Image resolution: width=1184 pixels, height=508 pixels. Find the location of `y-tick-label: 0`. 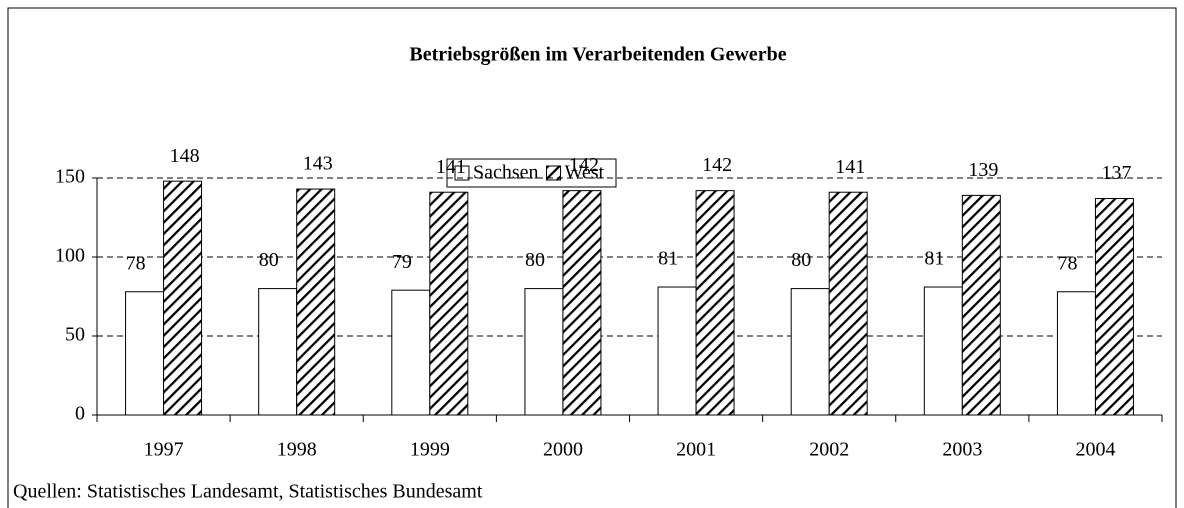

y-tick-label: 0 is located at coordinates (80, 414).